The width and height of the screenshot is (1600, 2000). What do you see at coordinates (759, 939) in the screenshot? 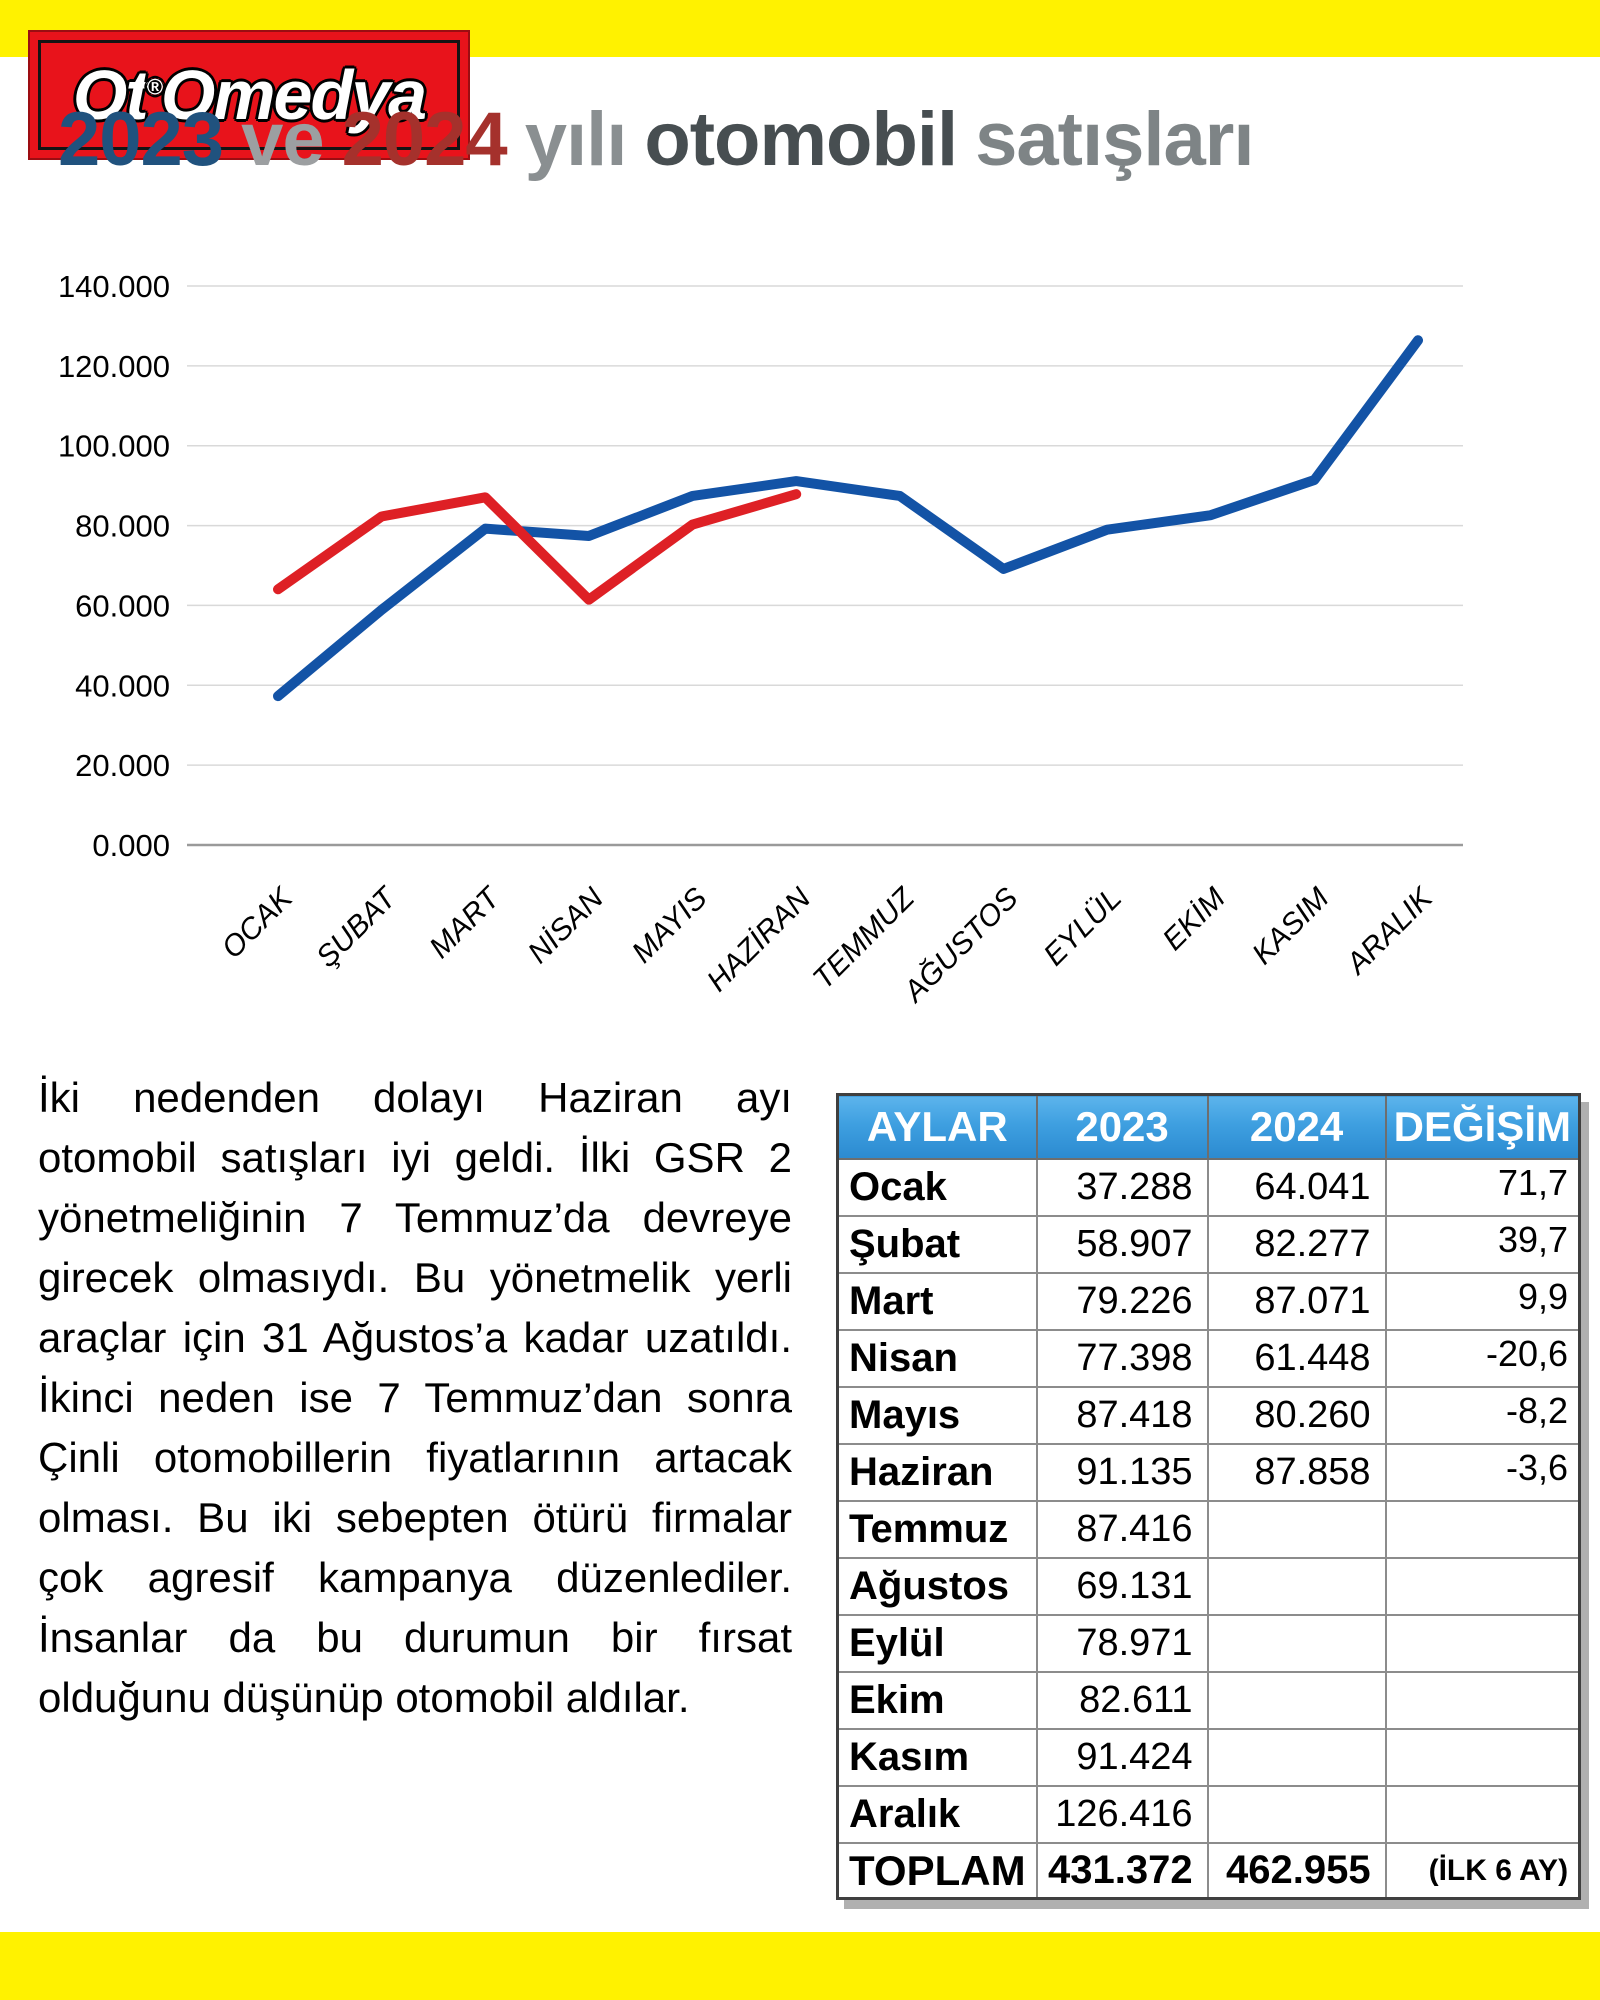
I see `x-axis-tick-label: HAZİRAN` at bounding box center [759, 939].